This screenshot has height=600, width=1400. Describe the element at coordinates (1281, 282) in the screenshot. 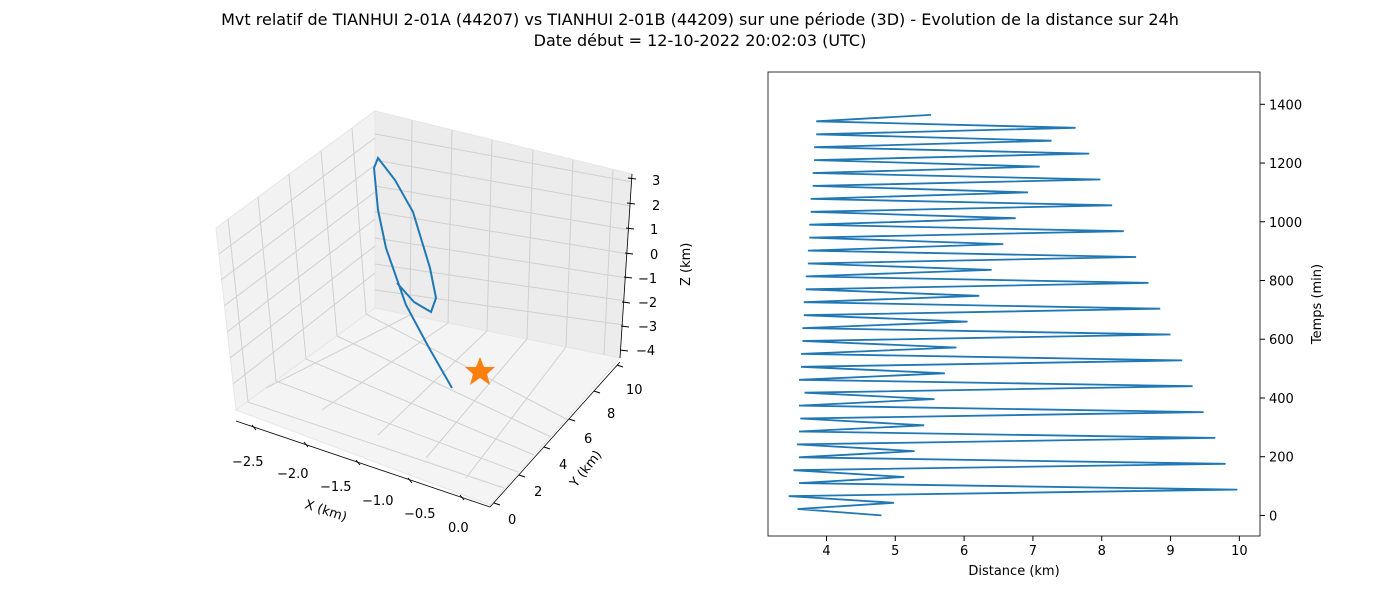

I see `y-tick-label: 800` at that location.